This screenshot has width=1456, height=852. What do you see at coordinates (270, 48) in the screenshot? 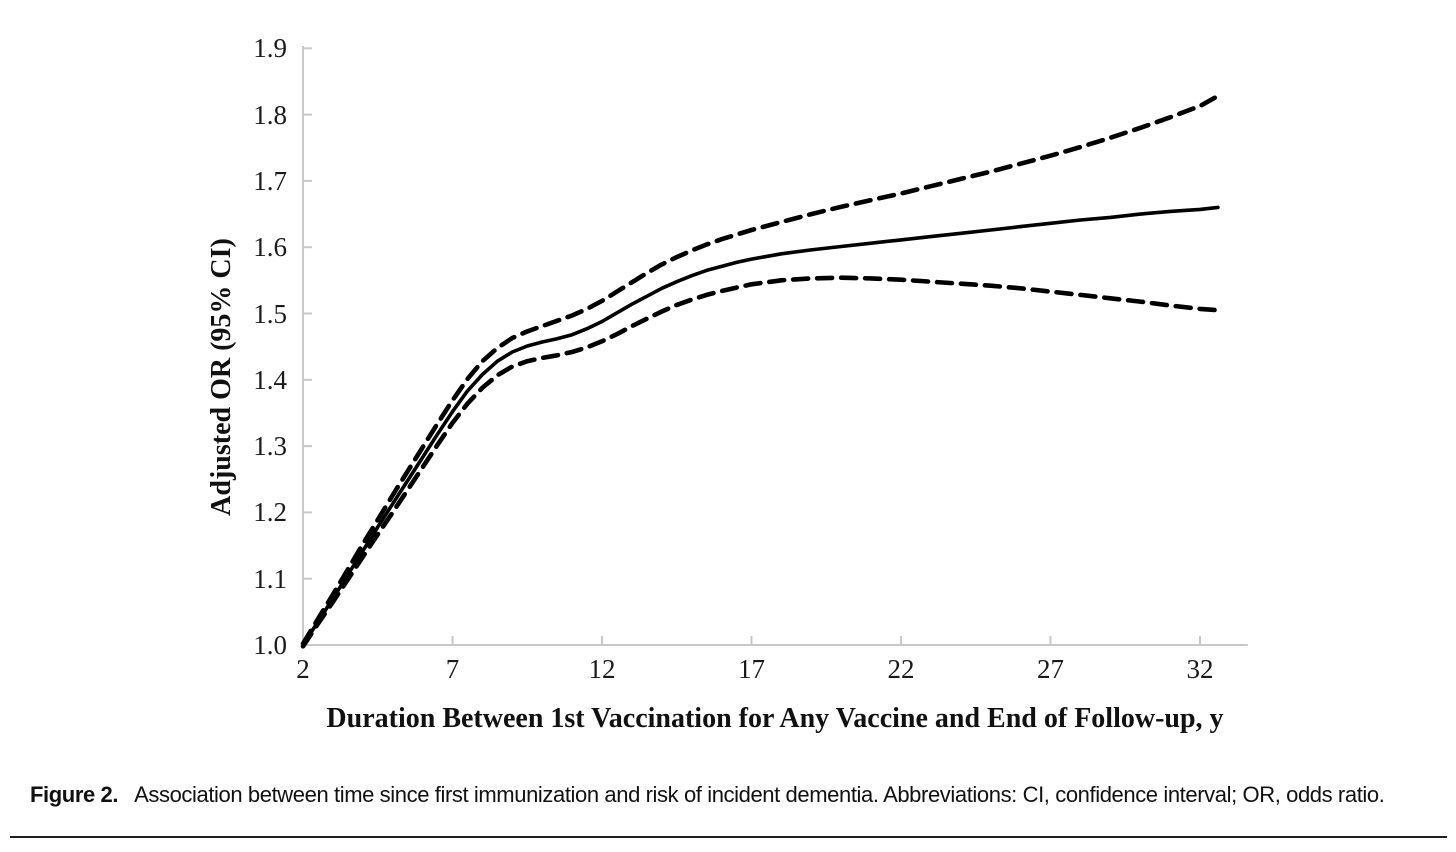
I see `y-tick-label: 1.9` at bounding box center [270, 48].